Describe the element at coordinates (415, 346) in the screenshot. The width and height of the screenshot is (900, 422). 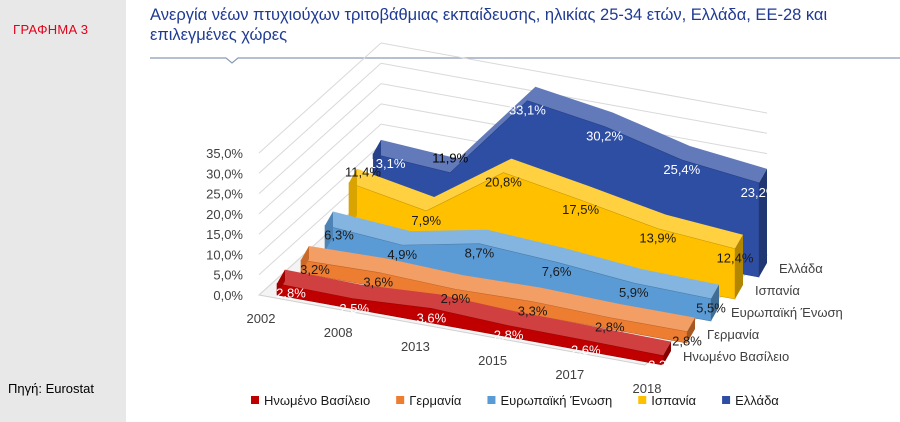
I see `x-tick-label: 2013` at that location.